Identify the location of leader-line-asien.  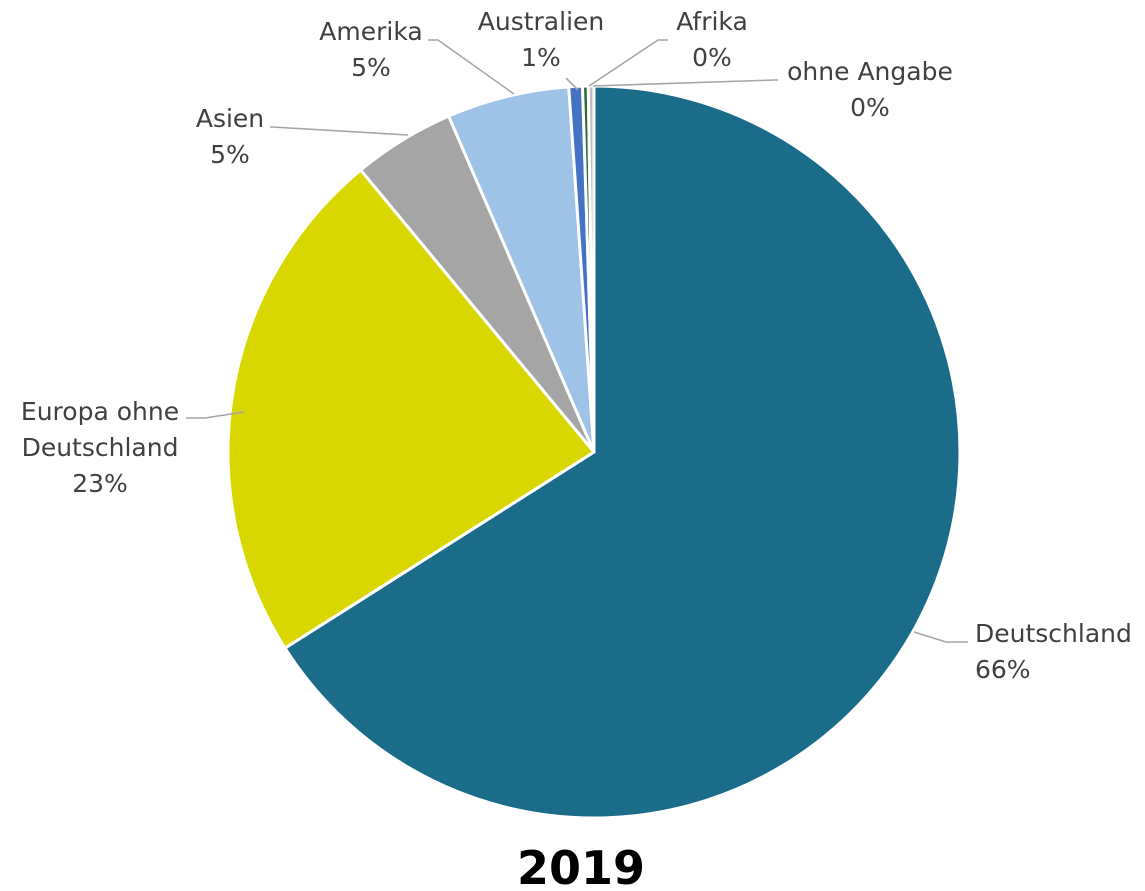
(339, 131).